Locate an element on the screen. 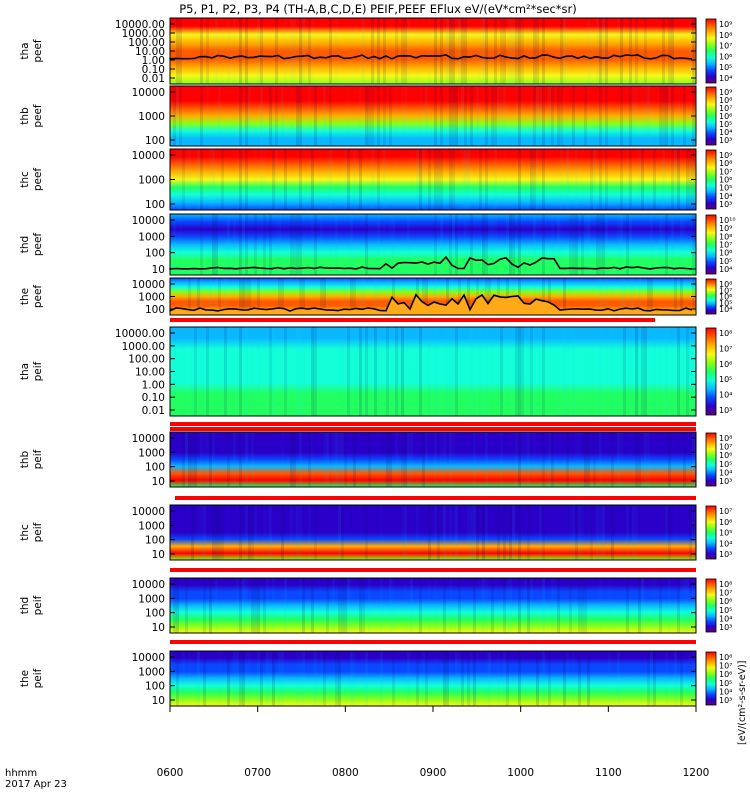  y-tick-label: 1000.00 is located at coordinates (143, 34).